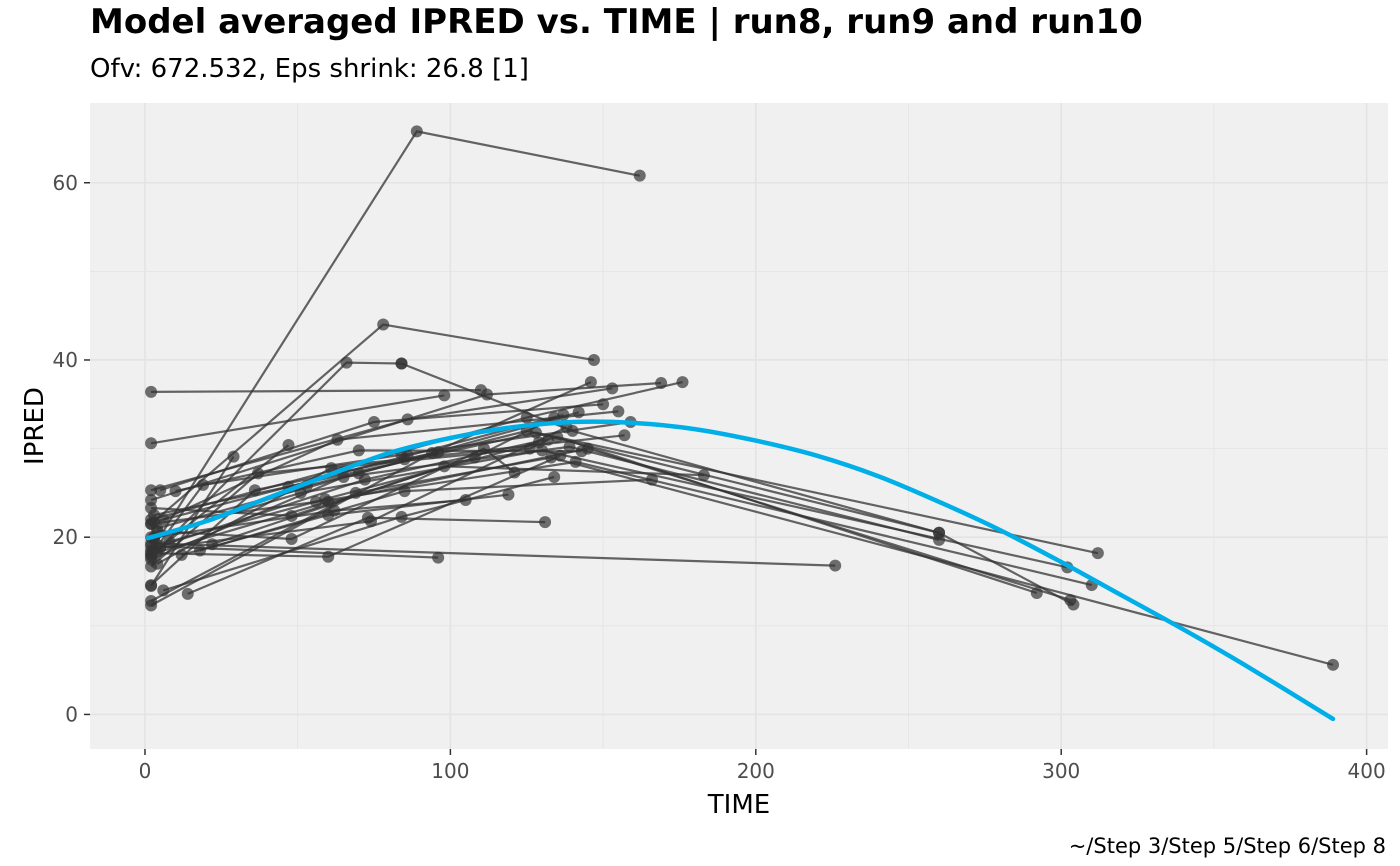 This screenshot has width=1400, height=866. Describe the element at coordinates (756, 771) in the screenshot. I see `x-tick-label: 200` at that location.